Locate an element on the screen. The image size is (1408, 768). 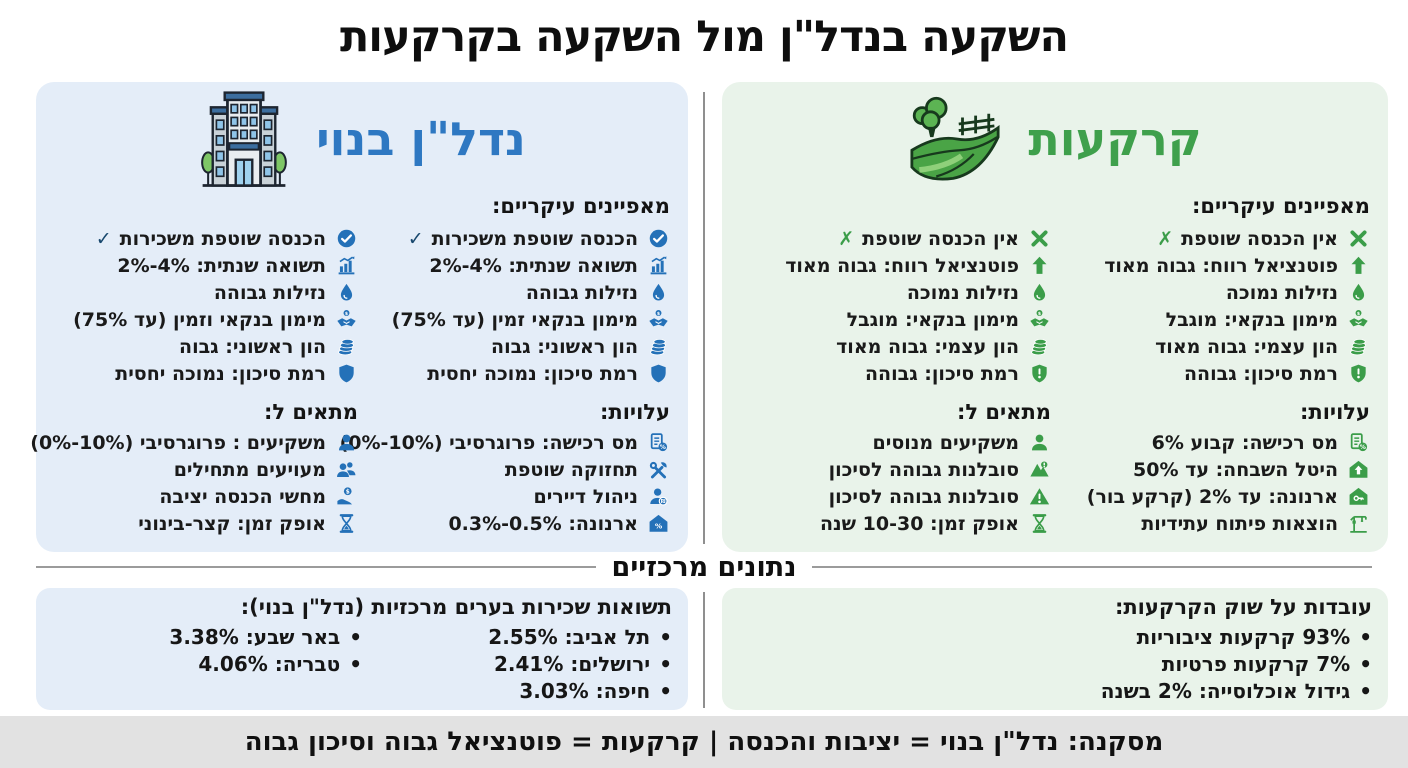
feature-row: % מס רכישה: קבוע 6% is located at coordinates (1214, 442).